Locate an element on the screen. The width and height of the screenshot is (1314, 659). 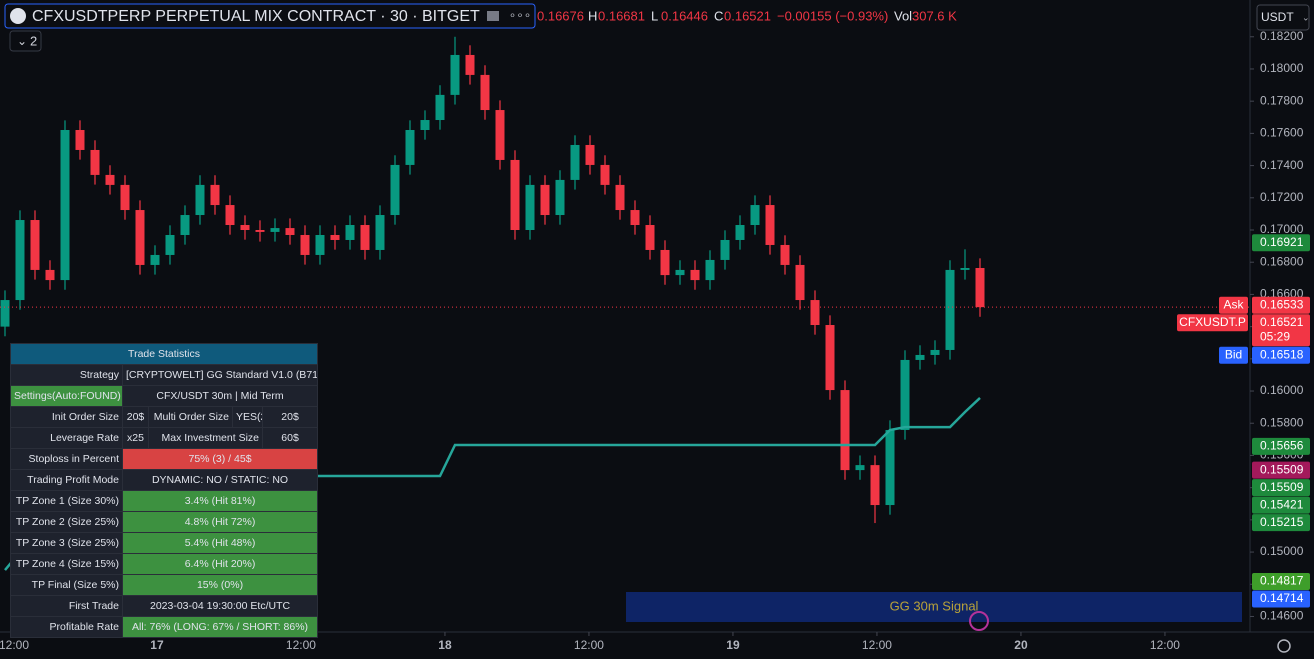
ohlc-label: L is located at coordinates (654, 15).